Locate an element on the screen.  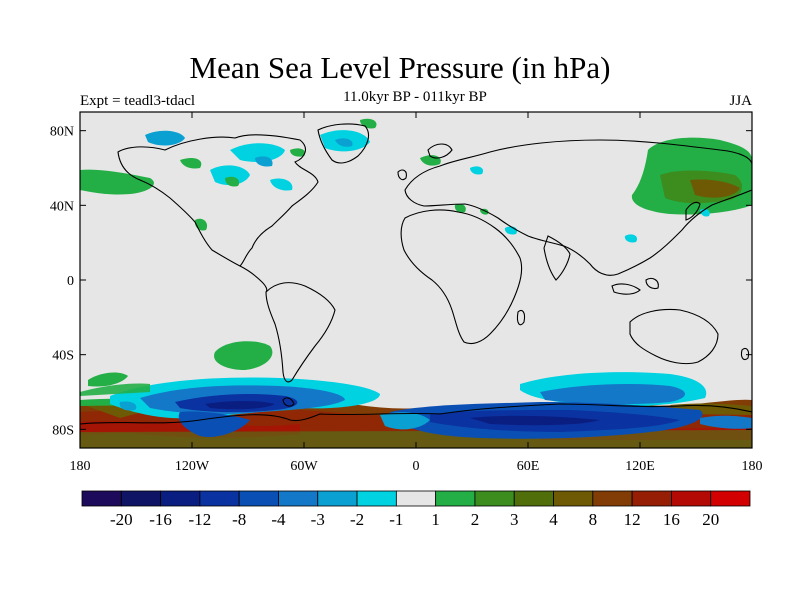
lon-tick-label: 120E is located at coordinates (640, 466).